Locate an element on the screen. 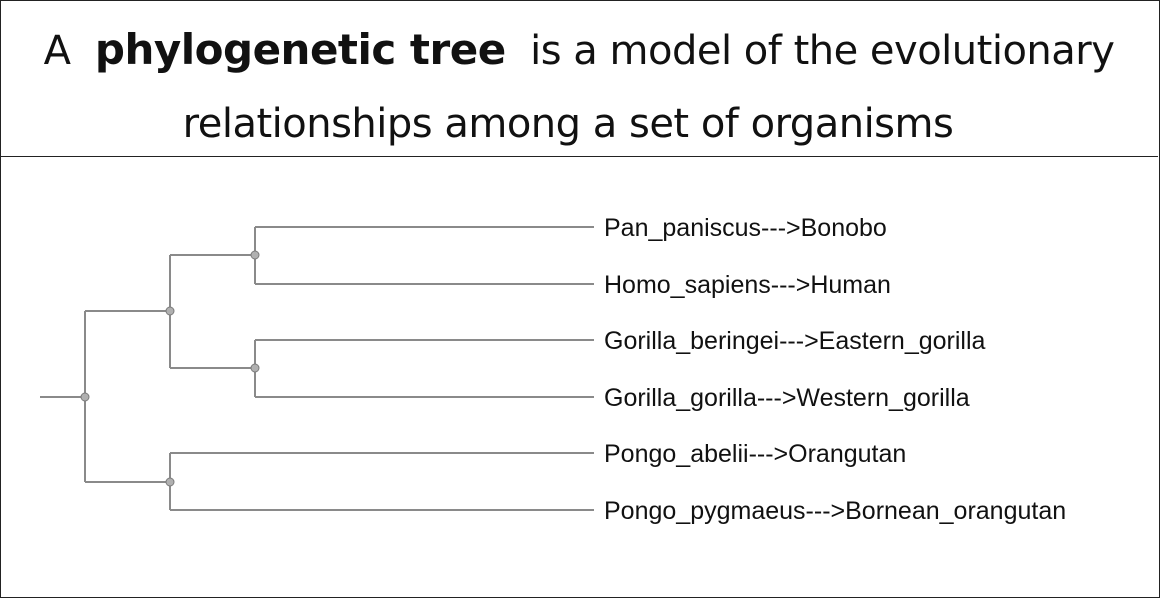 The height and width of the screenshot is (598, 1160). title-term: phylogenetic tree is located at coordinates (300, 49).